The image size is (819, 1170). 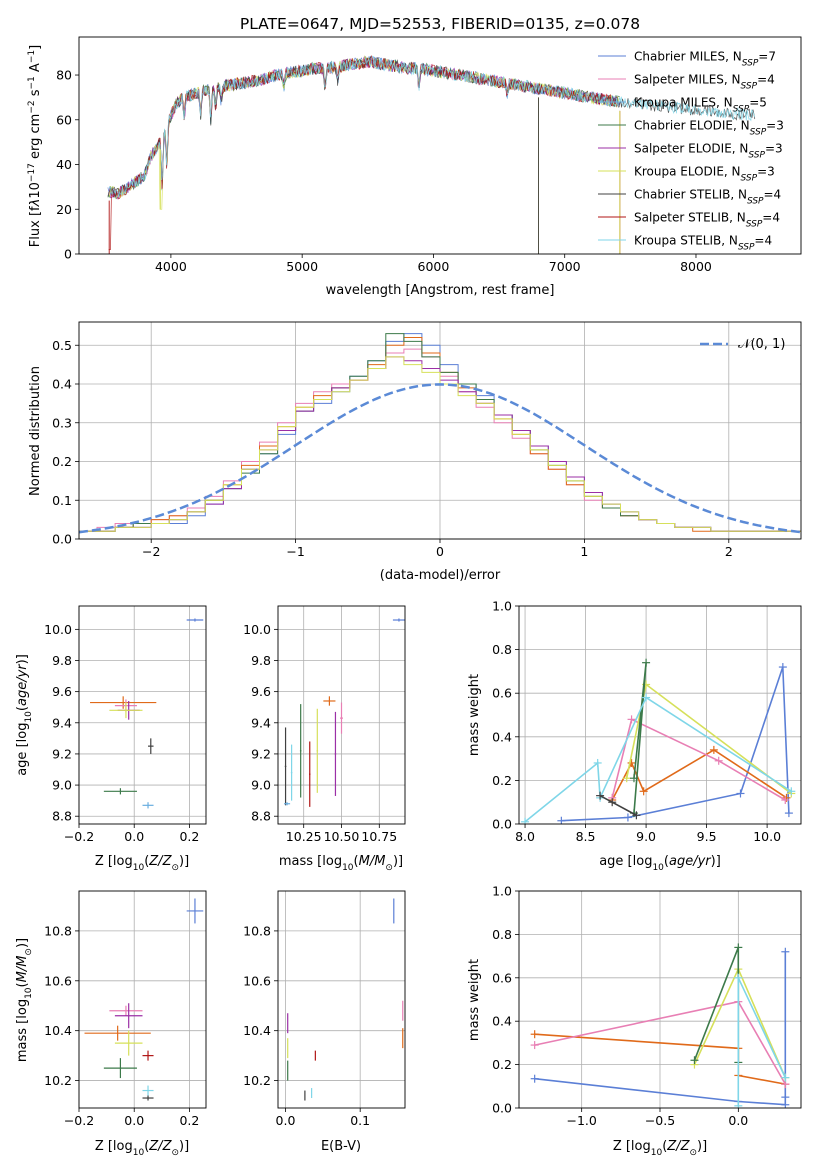 What do you see at coordinates (257, 1080) in the screenshot?
I see `y-tick-label: 10.2` at bounding box center [257, 1080].